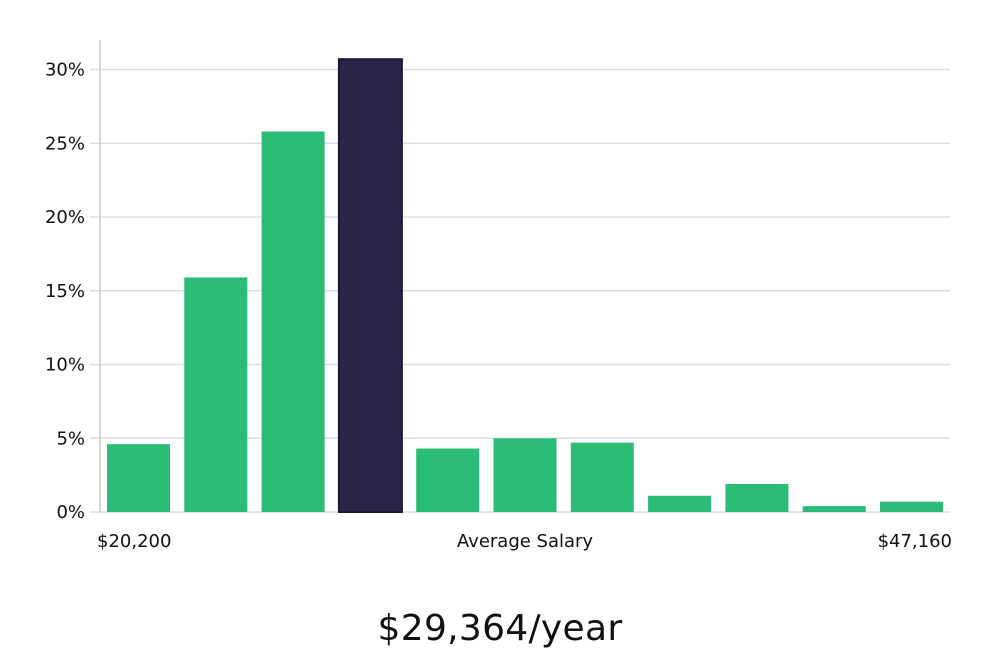 The height and width of the screenshot is (660, 1000). Describe the element at coordinates (370, 286) in the screenshot. I see `bar-highlighted` at that location.